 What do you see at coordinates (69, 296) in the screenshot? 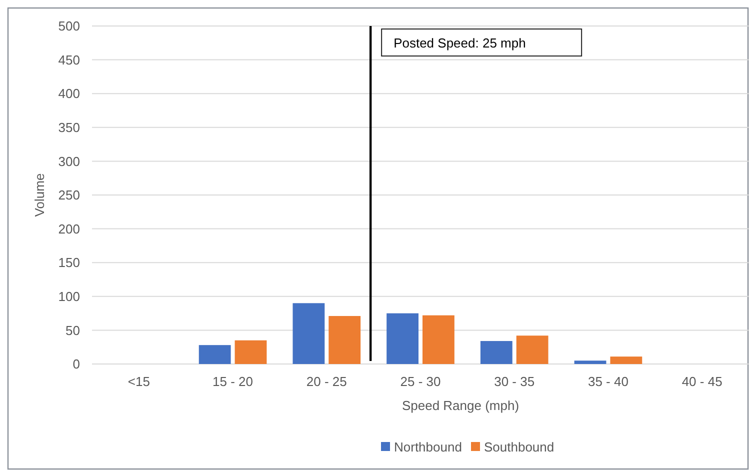
I see `y-tick-label: 100` at bounding box center [69, 296].